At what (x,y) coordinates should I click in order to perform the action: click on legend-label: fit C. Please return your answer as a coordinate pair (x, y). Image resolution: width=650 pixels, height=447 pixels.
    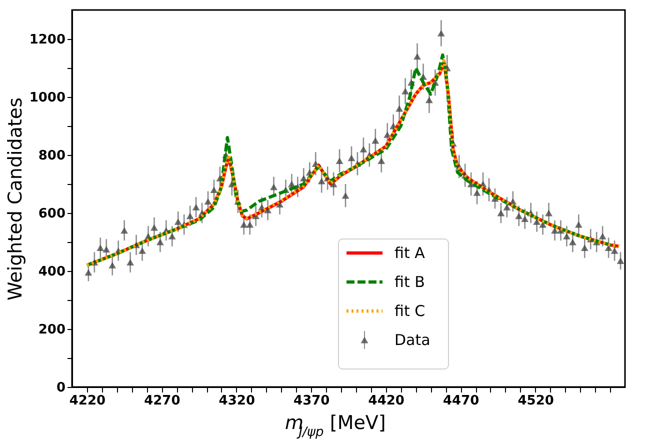
    Looking at the image, I should click on (410, 311).